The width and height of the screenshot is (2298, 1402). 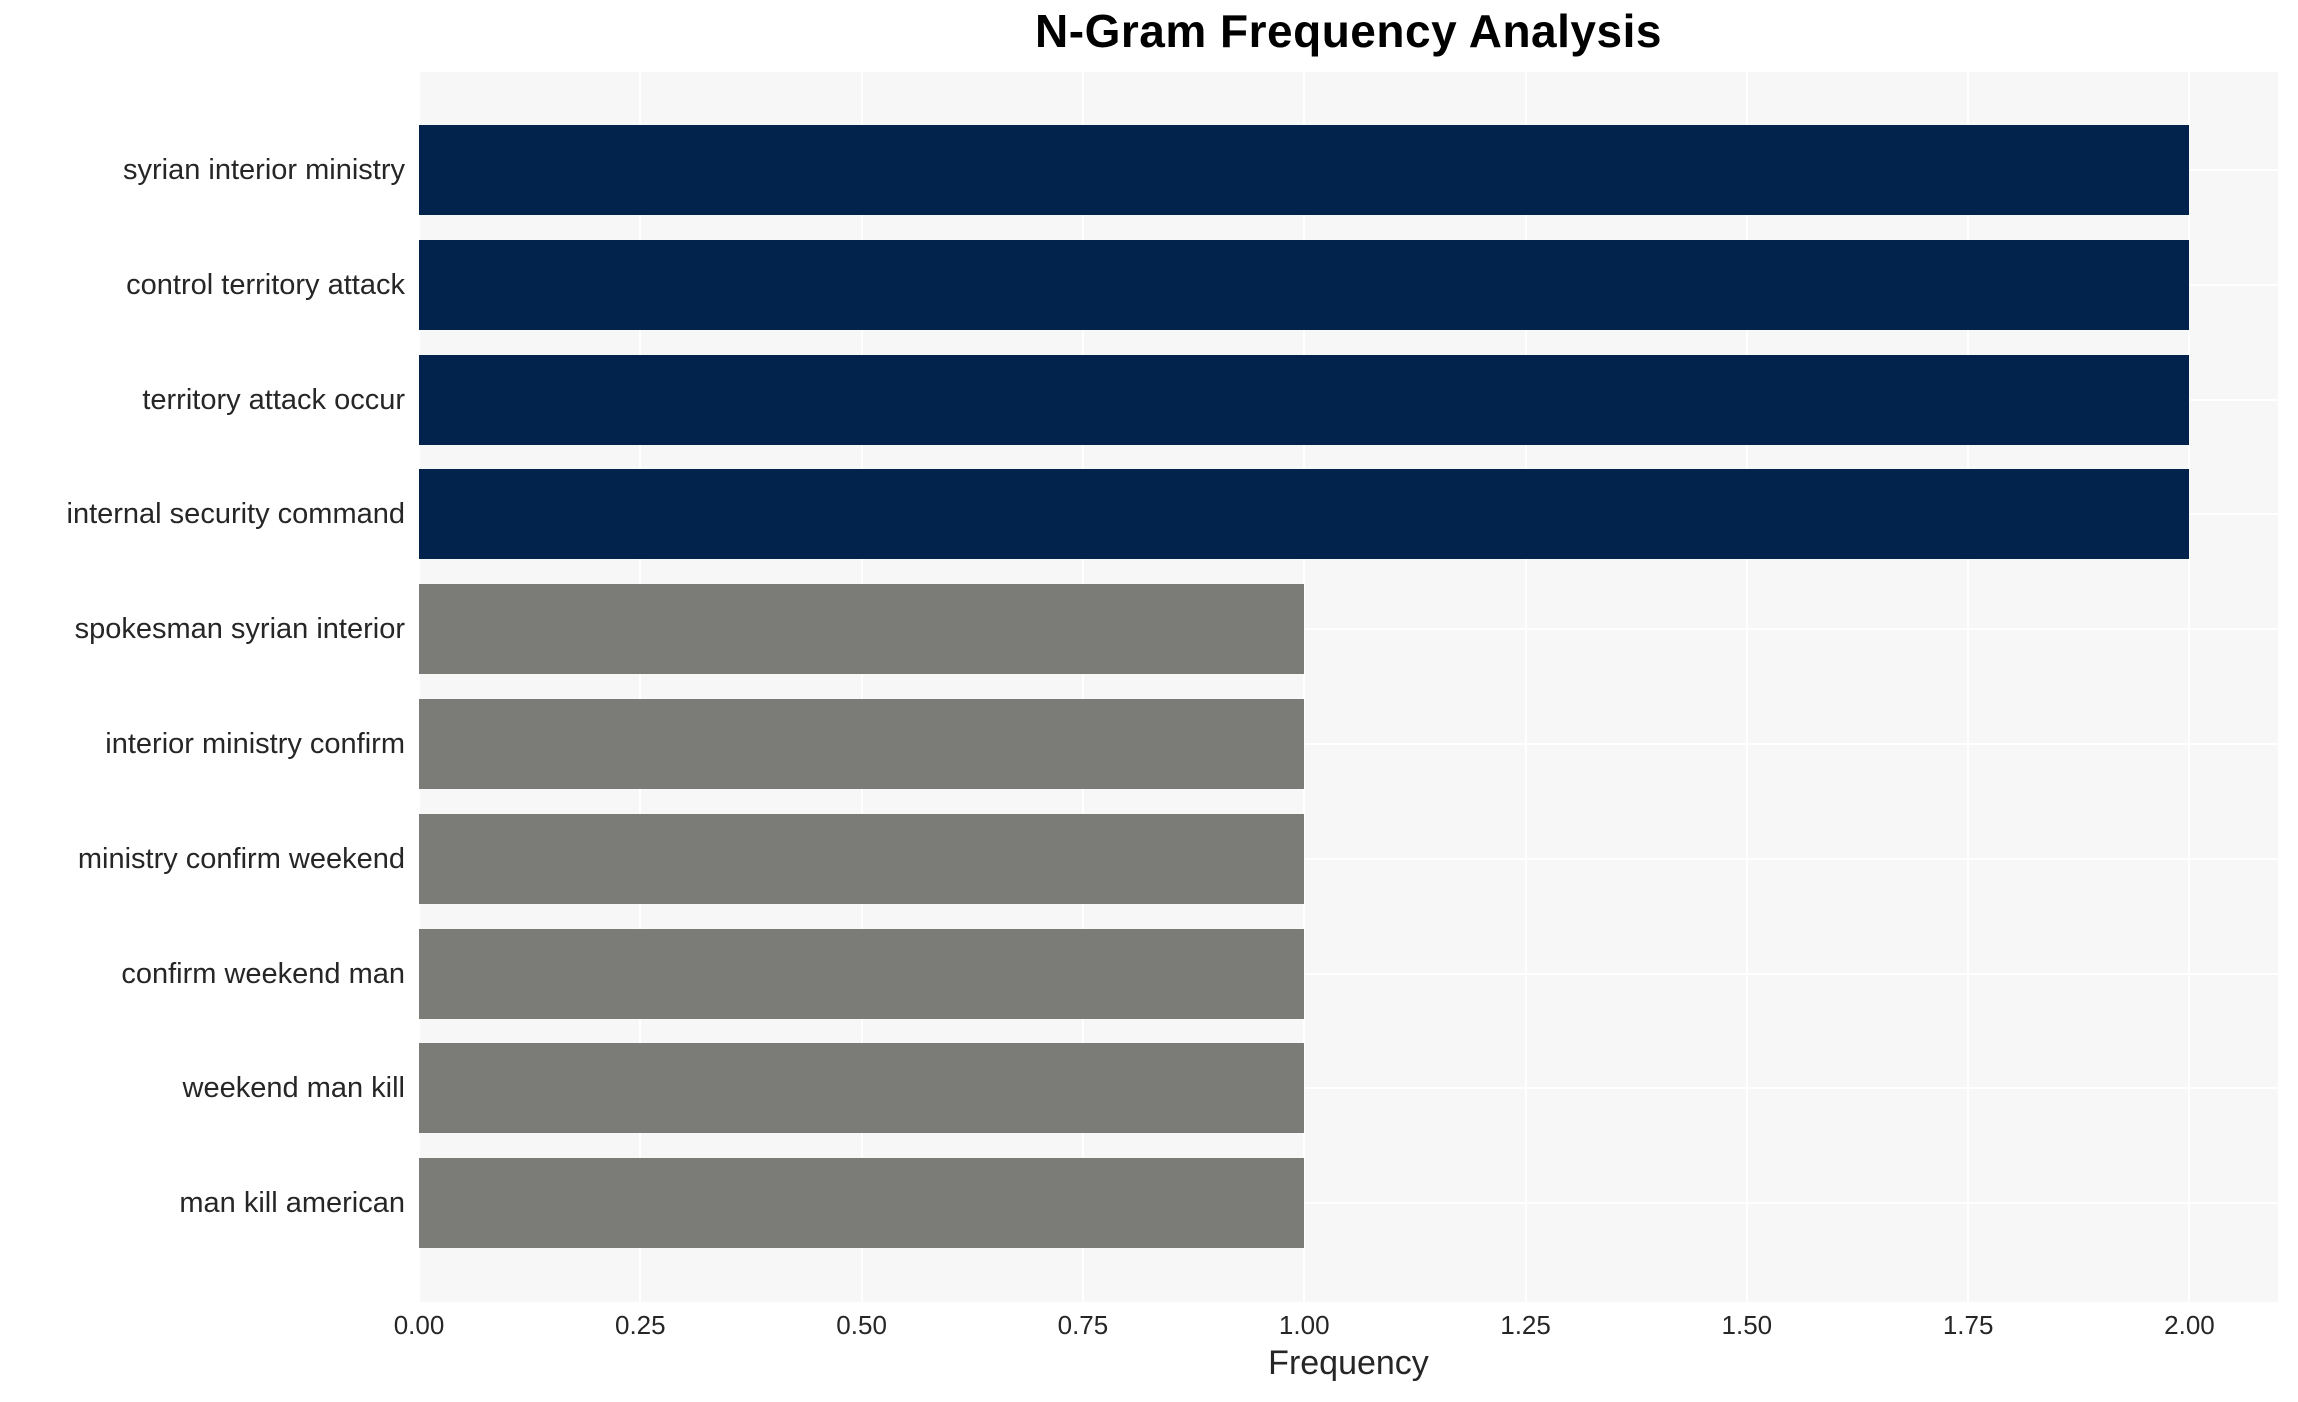 I want to click on x-tick-label: 1.00, so click(x=1304, y=1325).